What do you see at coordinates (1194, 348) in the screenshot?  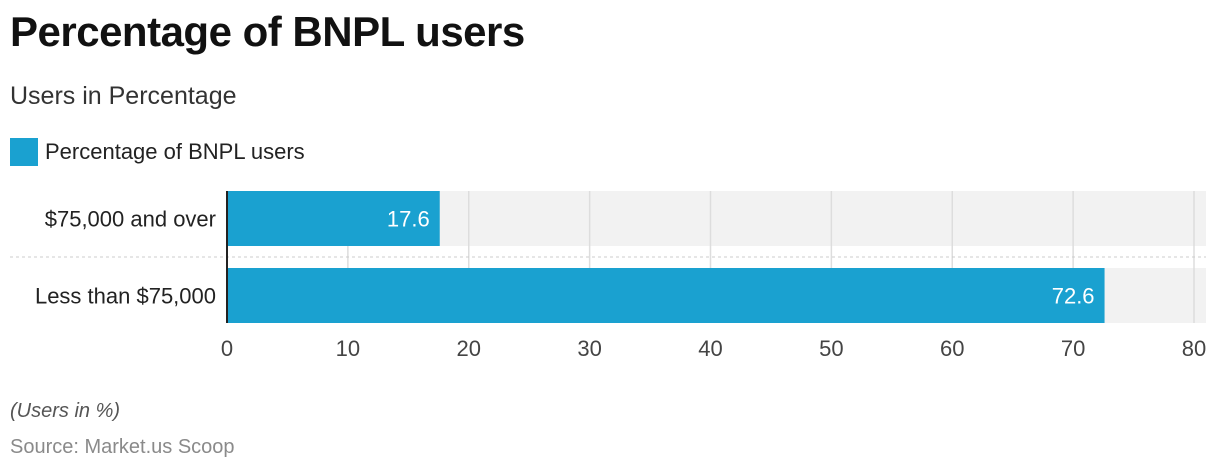 I see `x-tick-label: 80` at bounding box center [1194, 348].